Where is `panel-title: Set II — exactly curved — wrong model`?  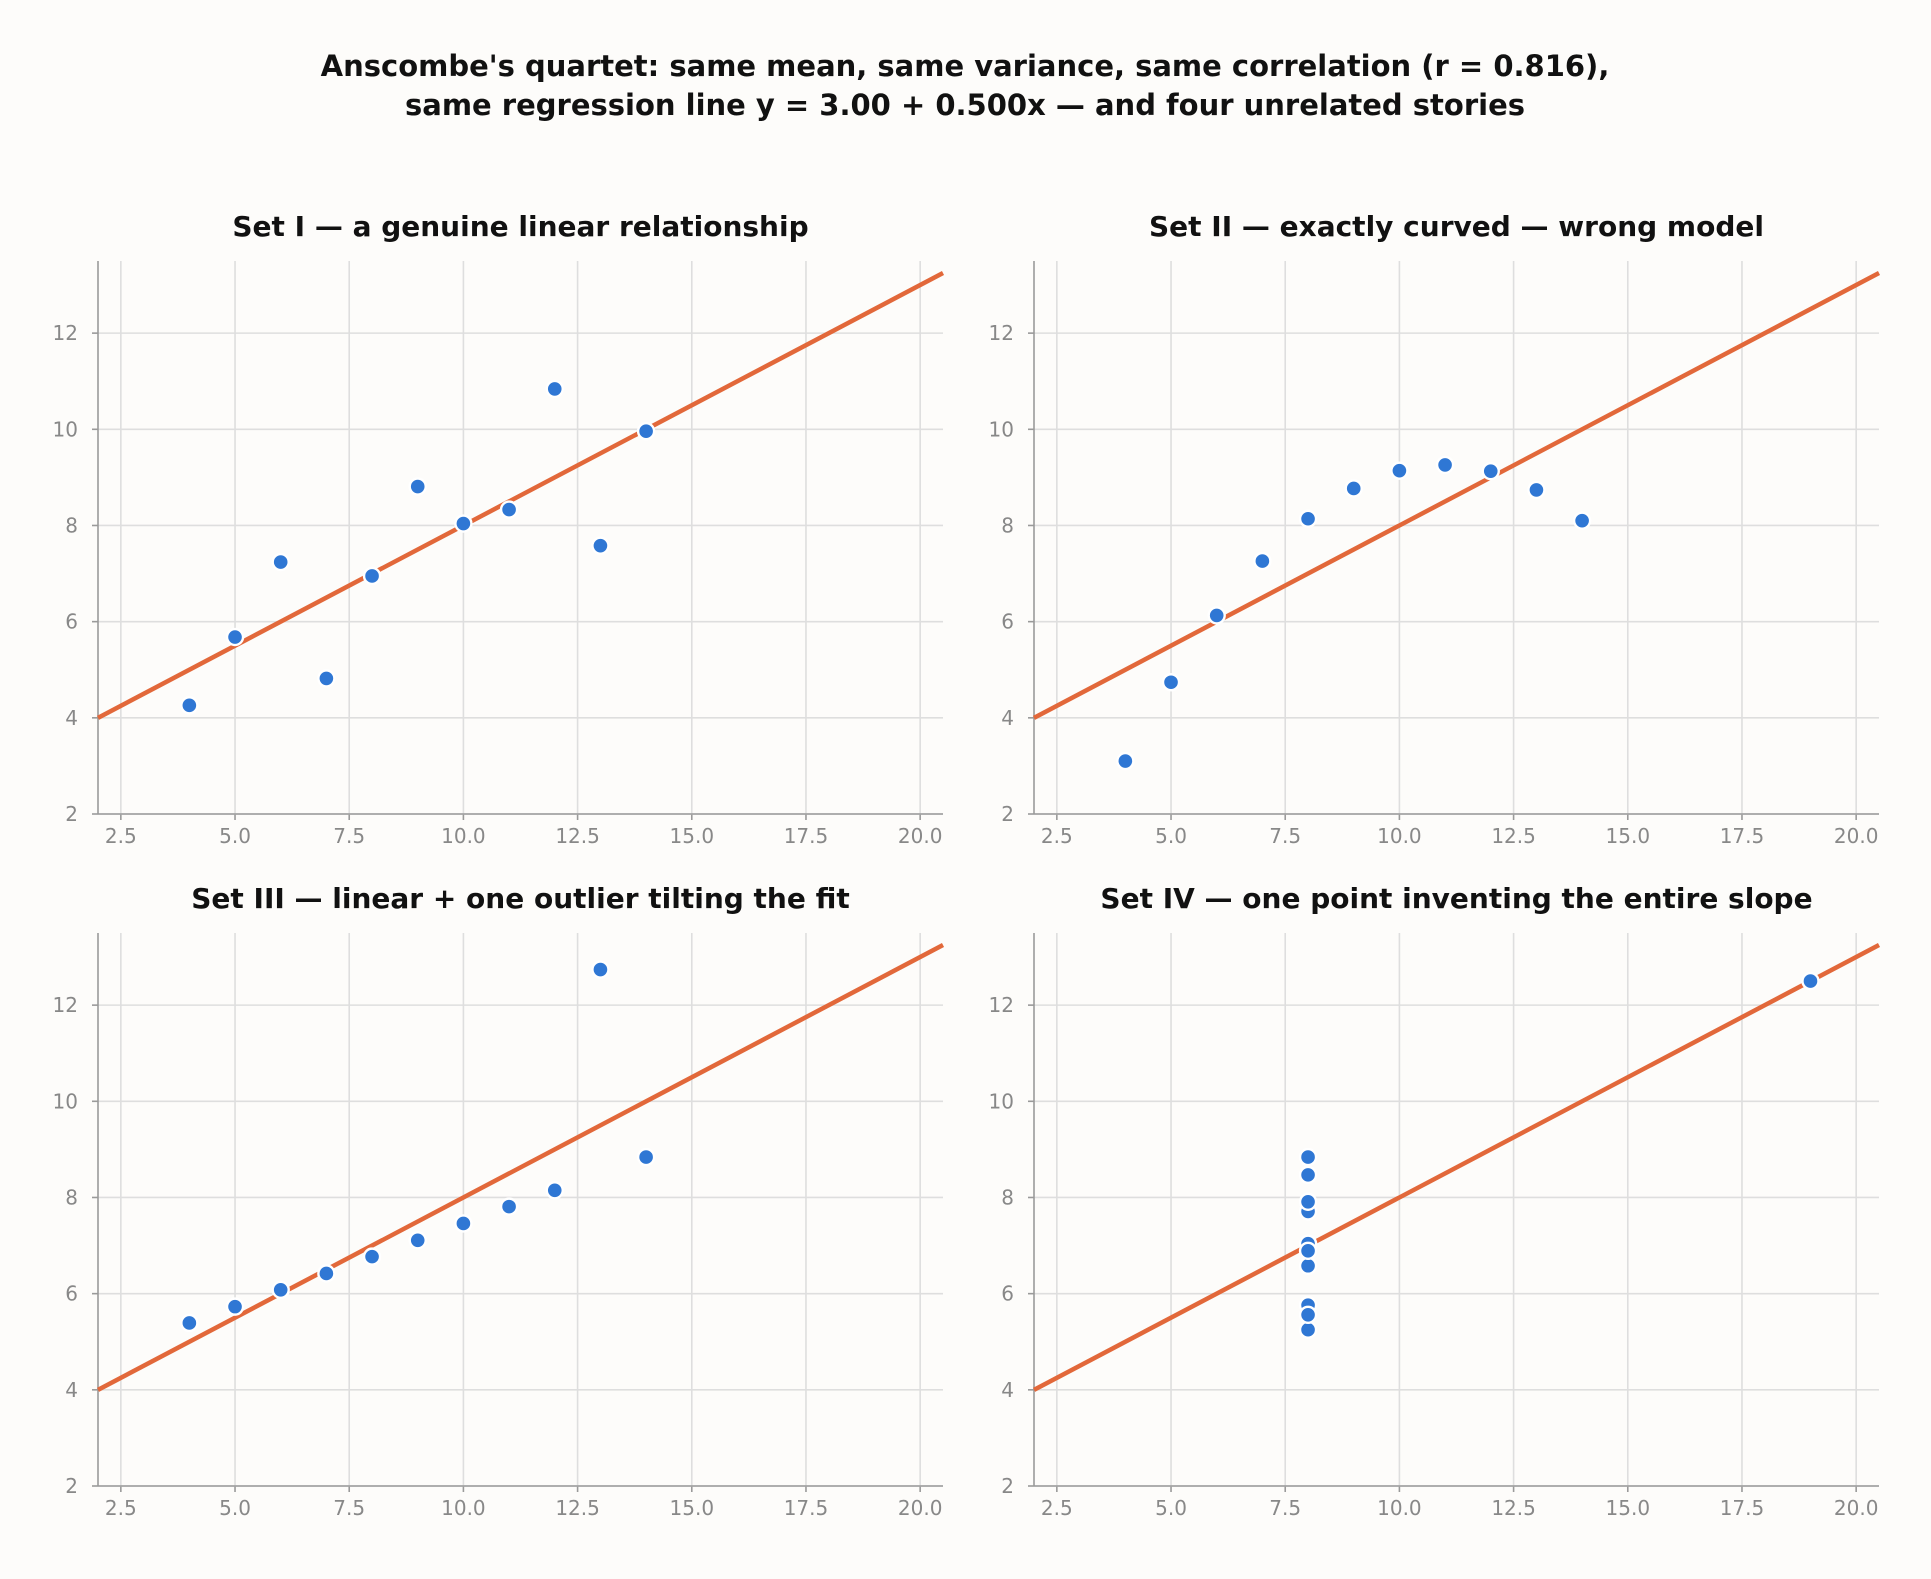
panel-title: Set II — exactly curved — wrong model is located at coordinates (1456, 226).